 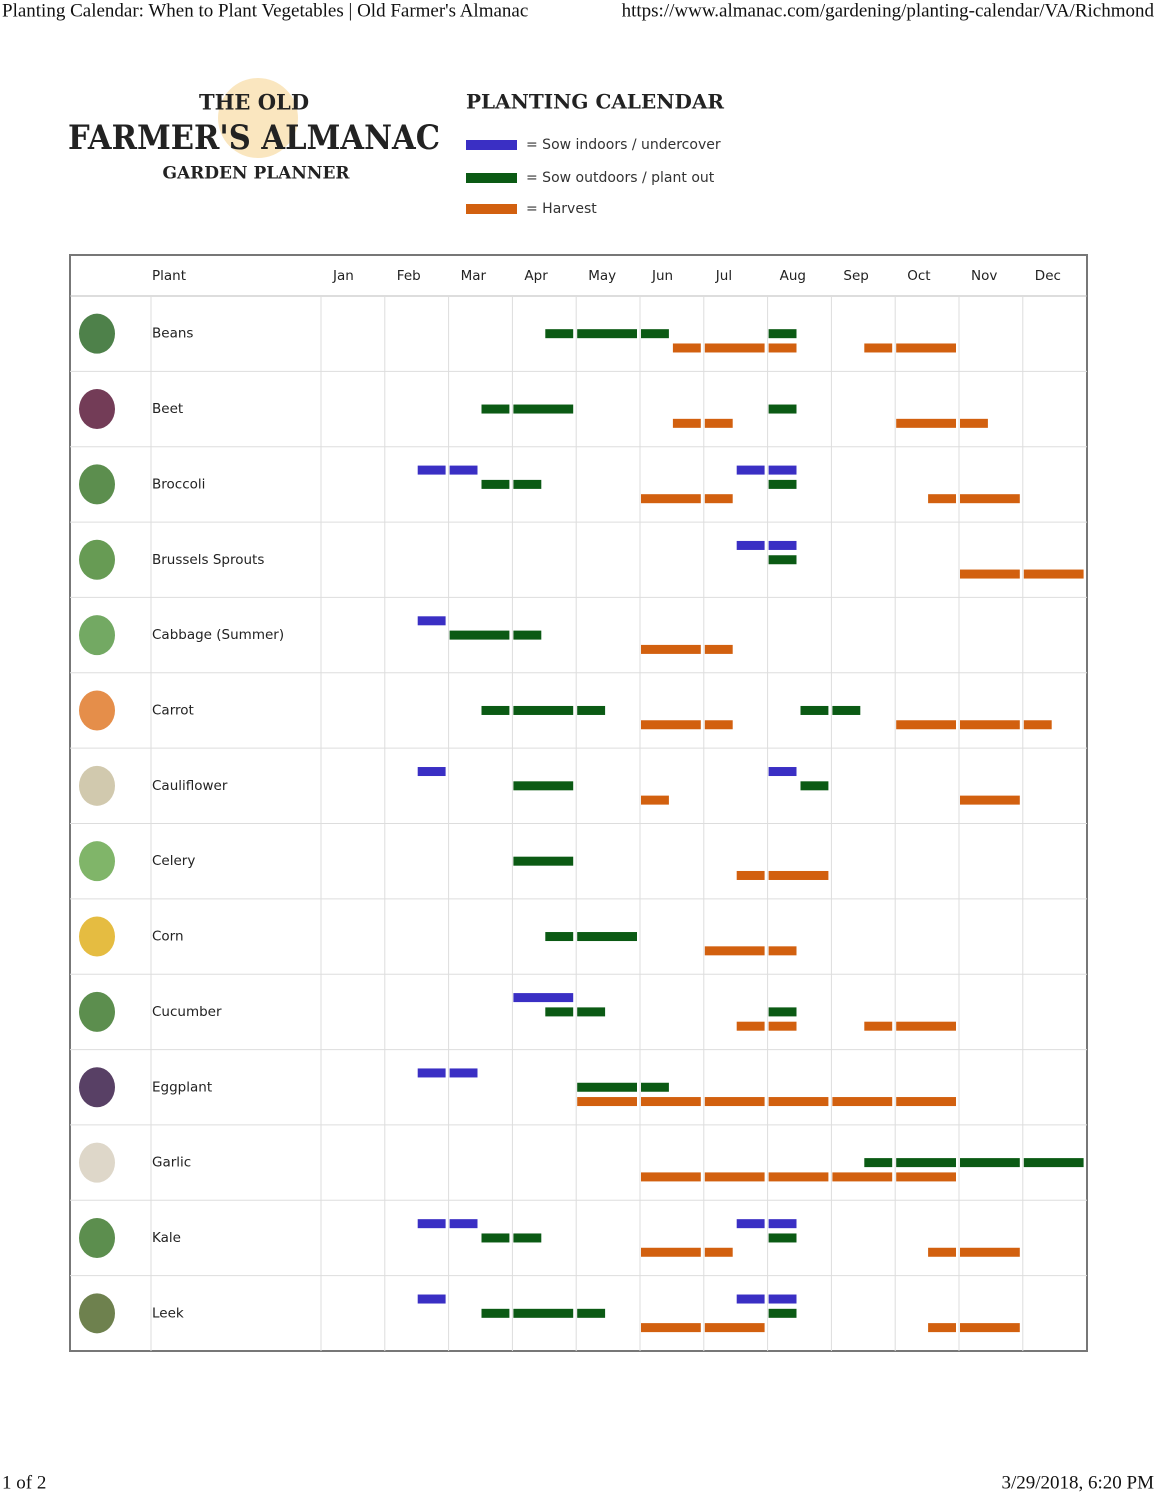 What do you see at coordinates (190, 786) in the screenshot?
I see `plant-name: Cauliflower` at bounding box center [190, 786].